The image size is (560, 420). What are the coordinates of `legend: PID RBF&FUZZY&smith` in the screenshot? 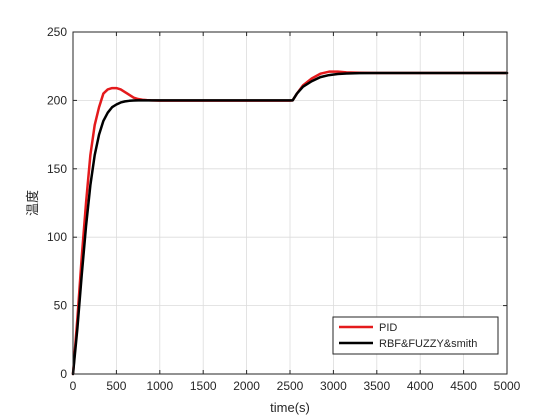 It's located at (415, 335).